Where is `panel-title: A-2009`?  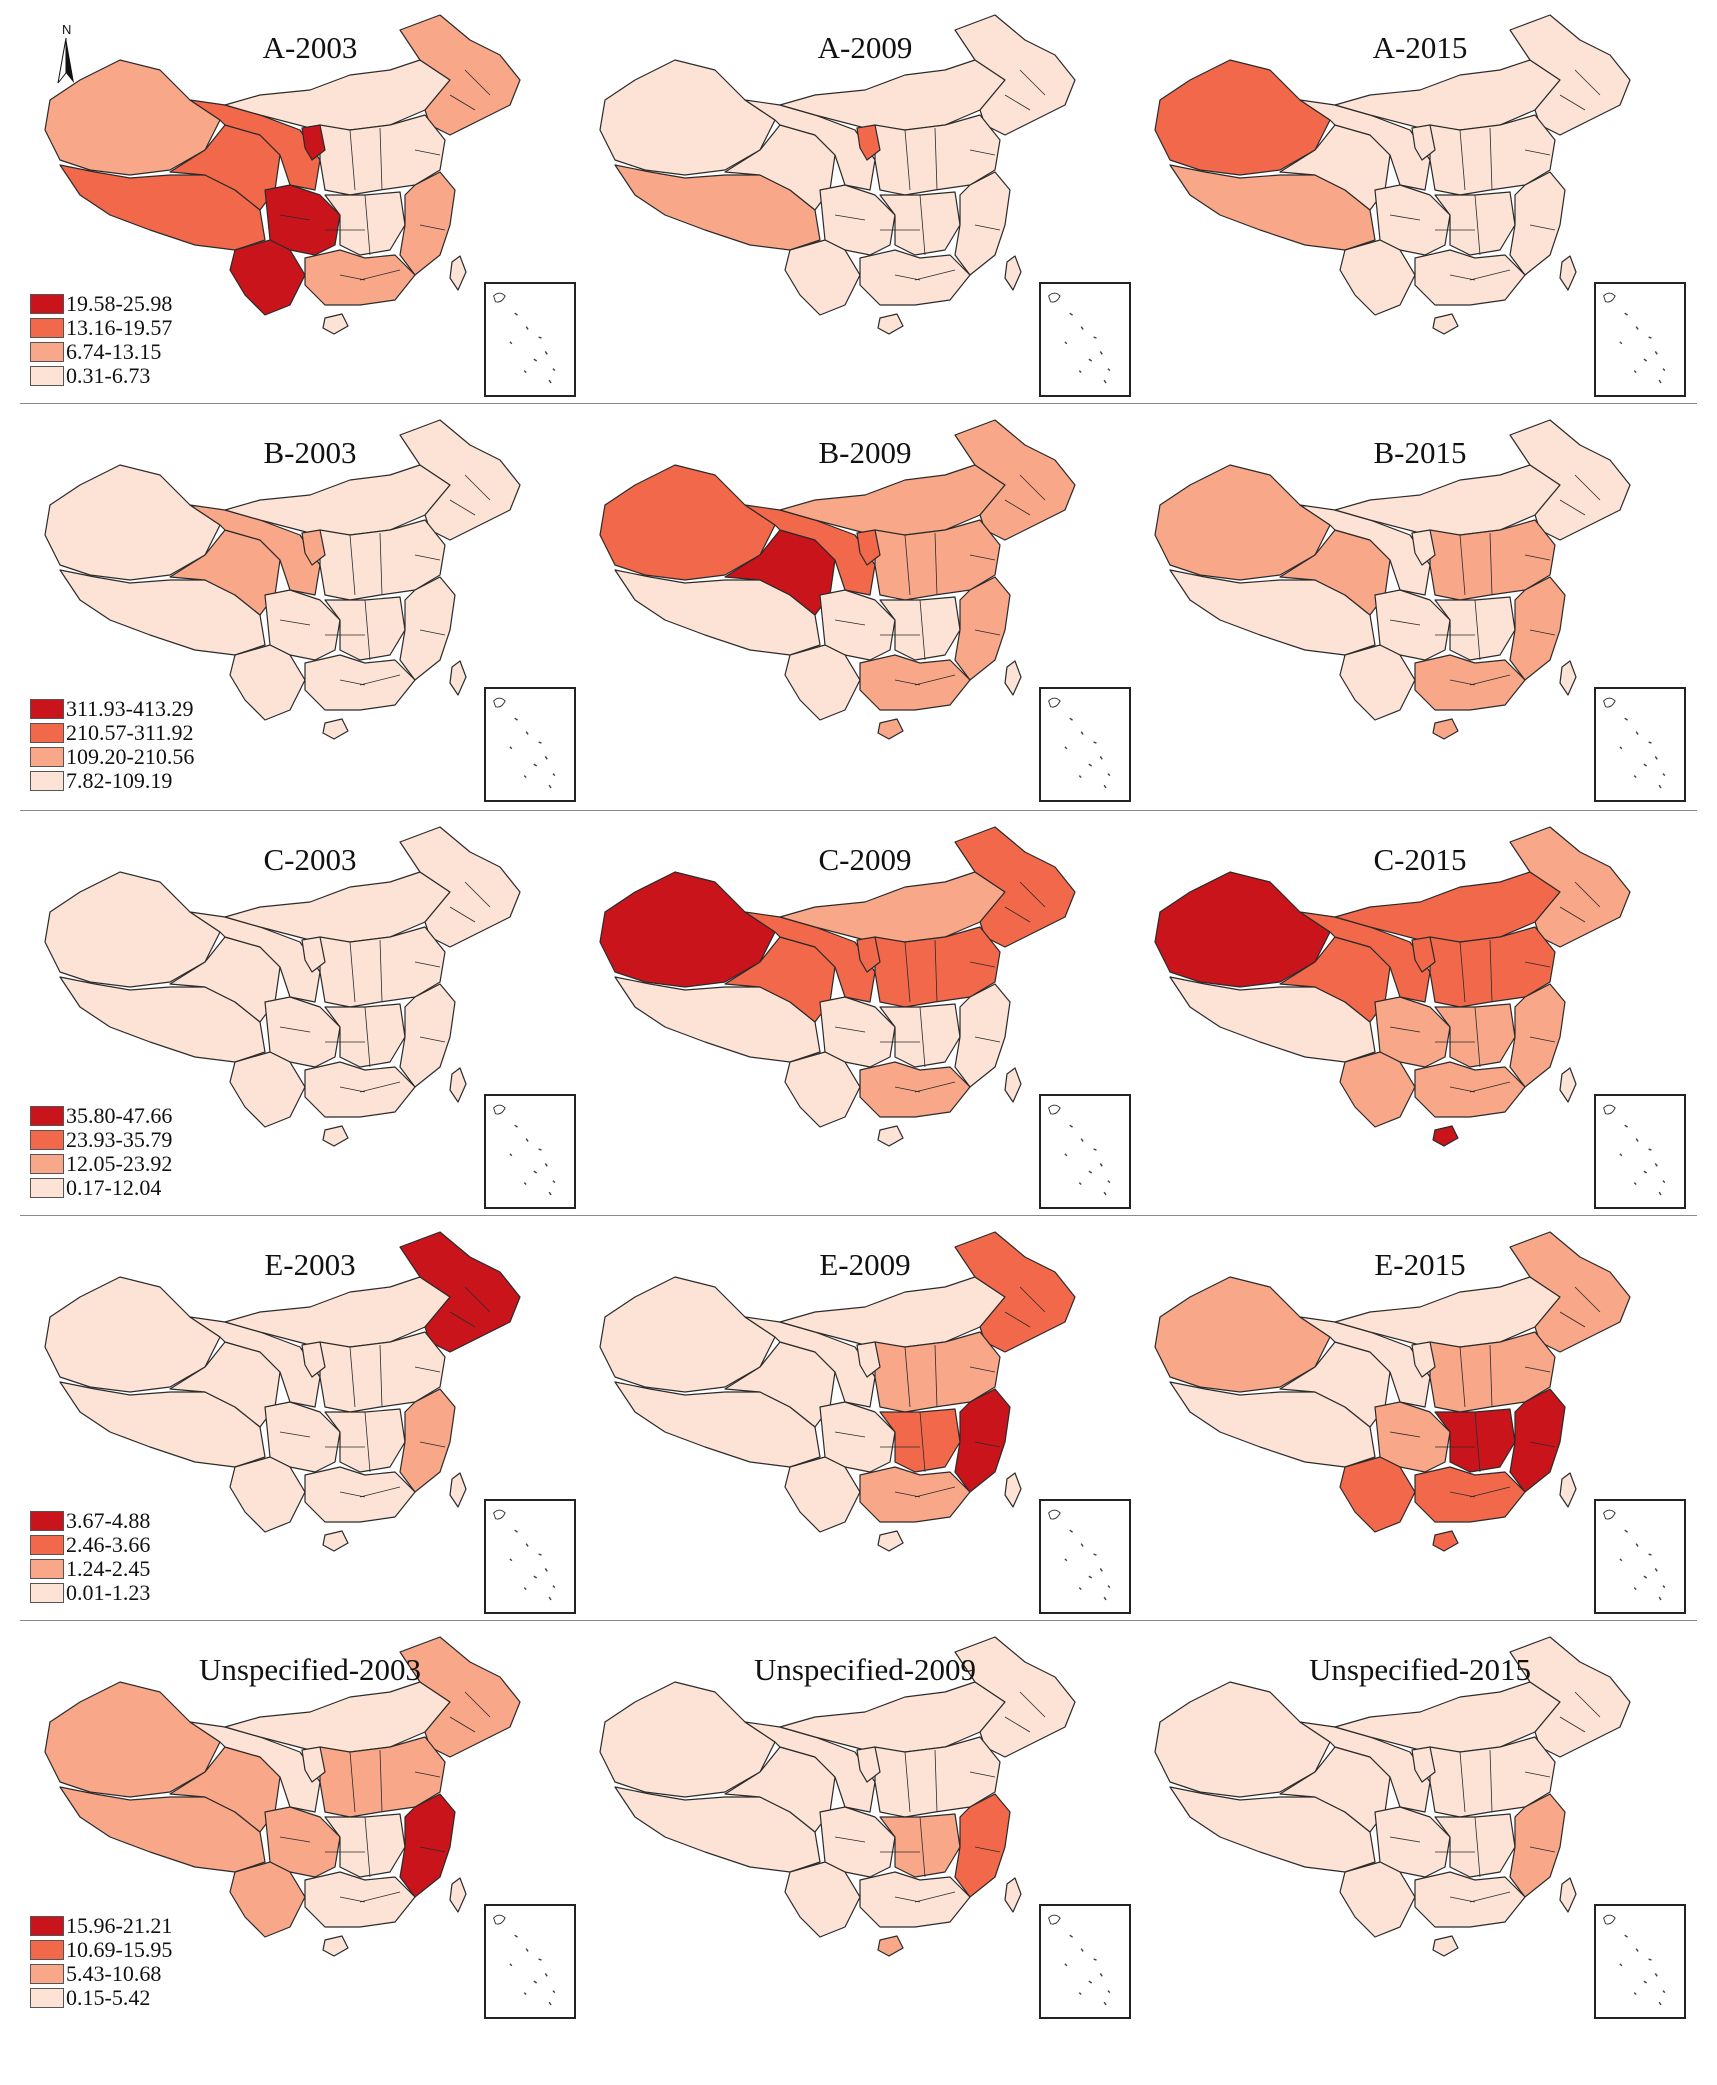 panel-title: A-2009 is located at coordinates (865, 47).